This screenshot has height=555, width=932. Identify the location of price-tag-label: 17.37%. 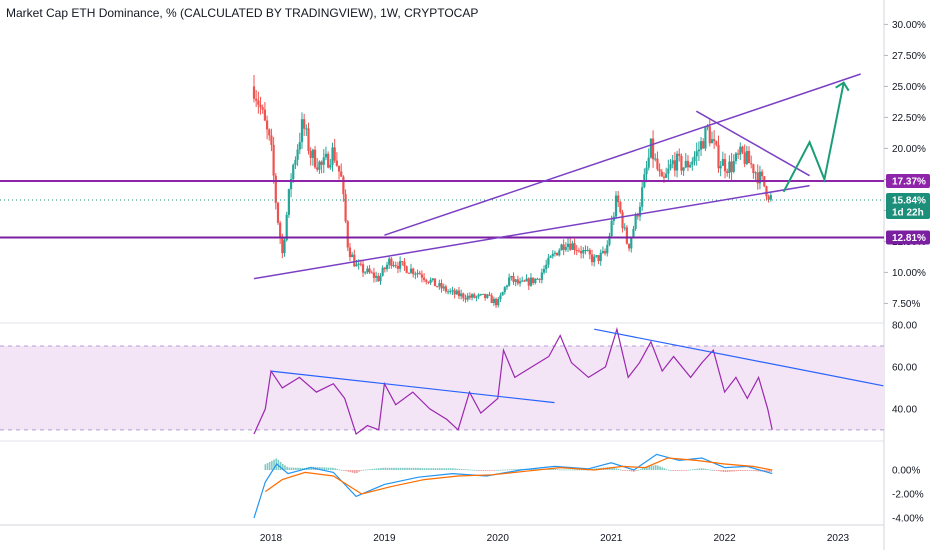
(909, 182).